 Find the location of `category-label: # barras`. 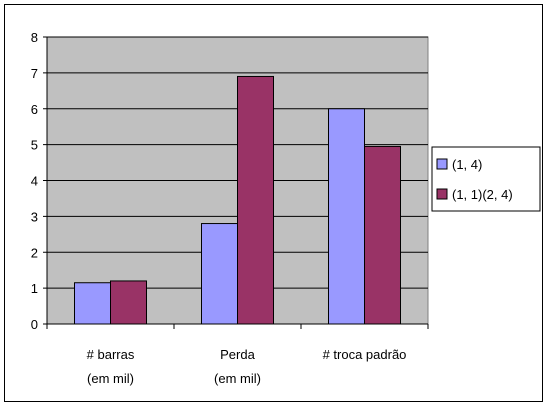

category-label: # barras is located at coordinates (111, 354).